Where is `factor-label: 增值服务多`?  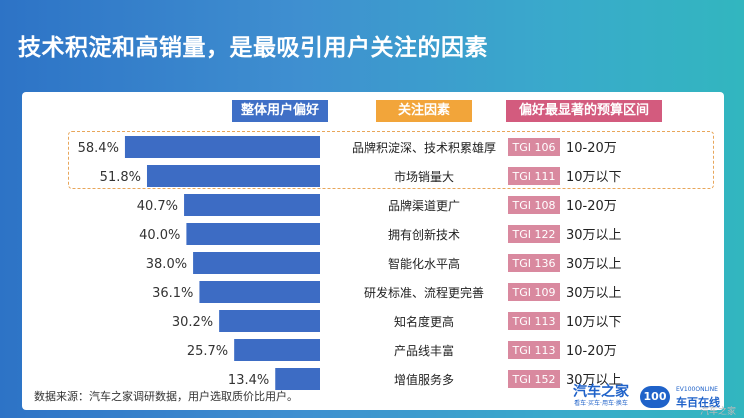 factor-label: 增值服务多 is located at coordinates (424, 379).